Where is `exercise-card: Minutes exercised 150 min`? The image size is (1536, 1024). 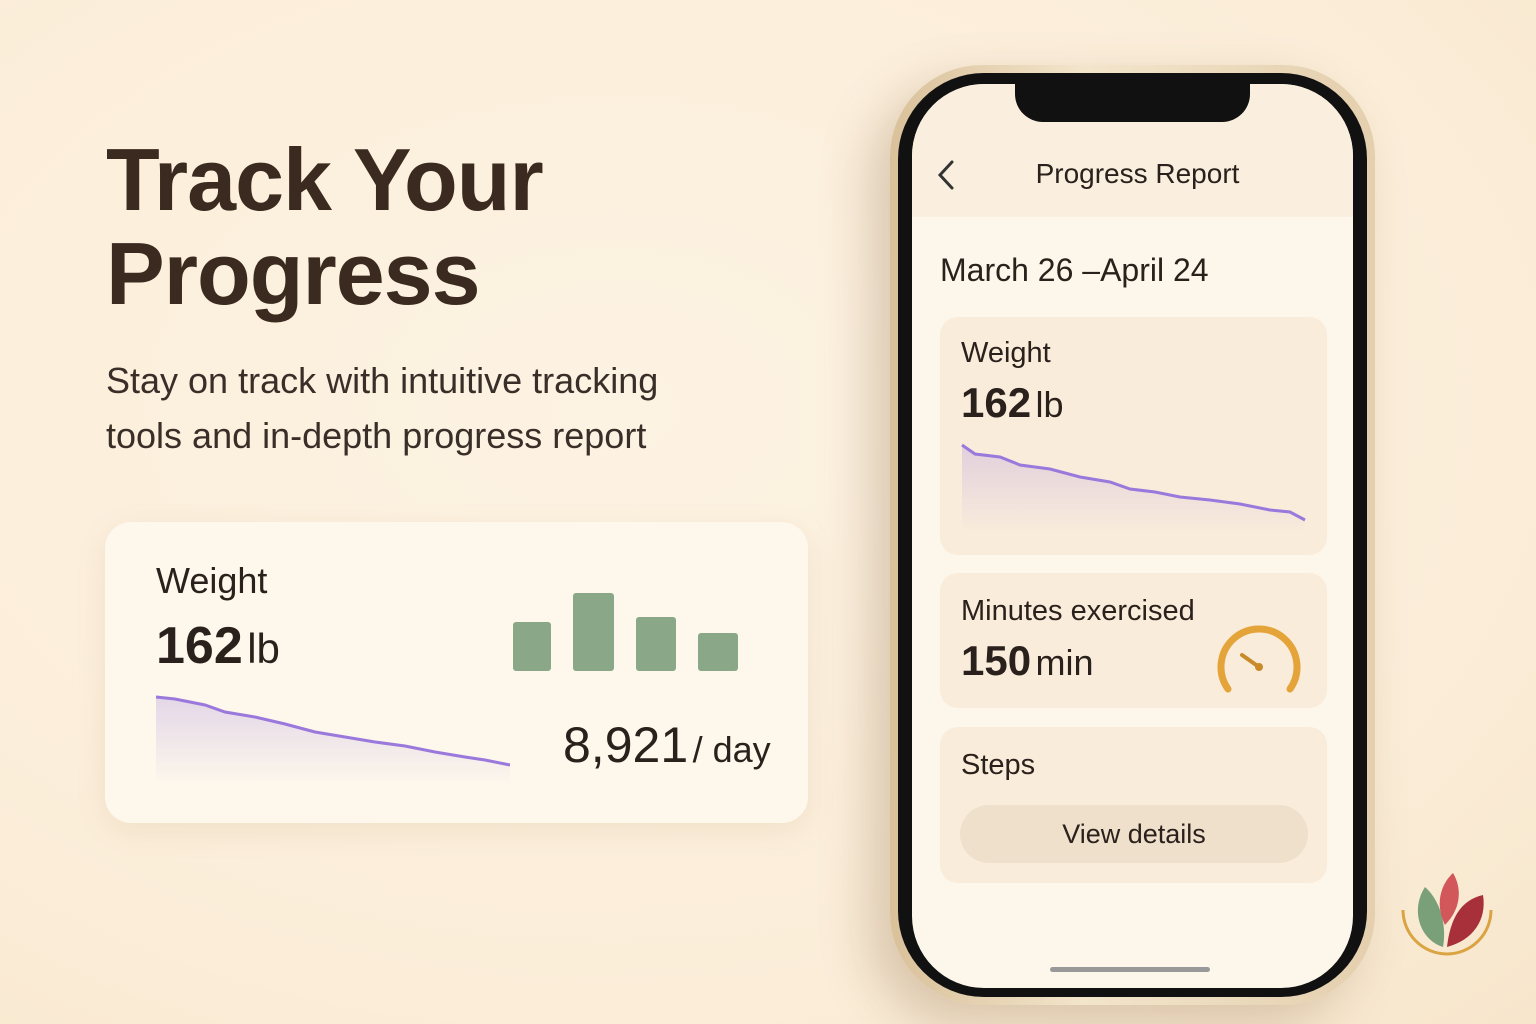 exercise-card: Minutes exercised 150 min is located at coordinates (1133, 640).